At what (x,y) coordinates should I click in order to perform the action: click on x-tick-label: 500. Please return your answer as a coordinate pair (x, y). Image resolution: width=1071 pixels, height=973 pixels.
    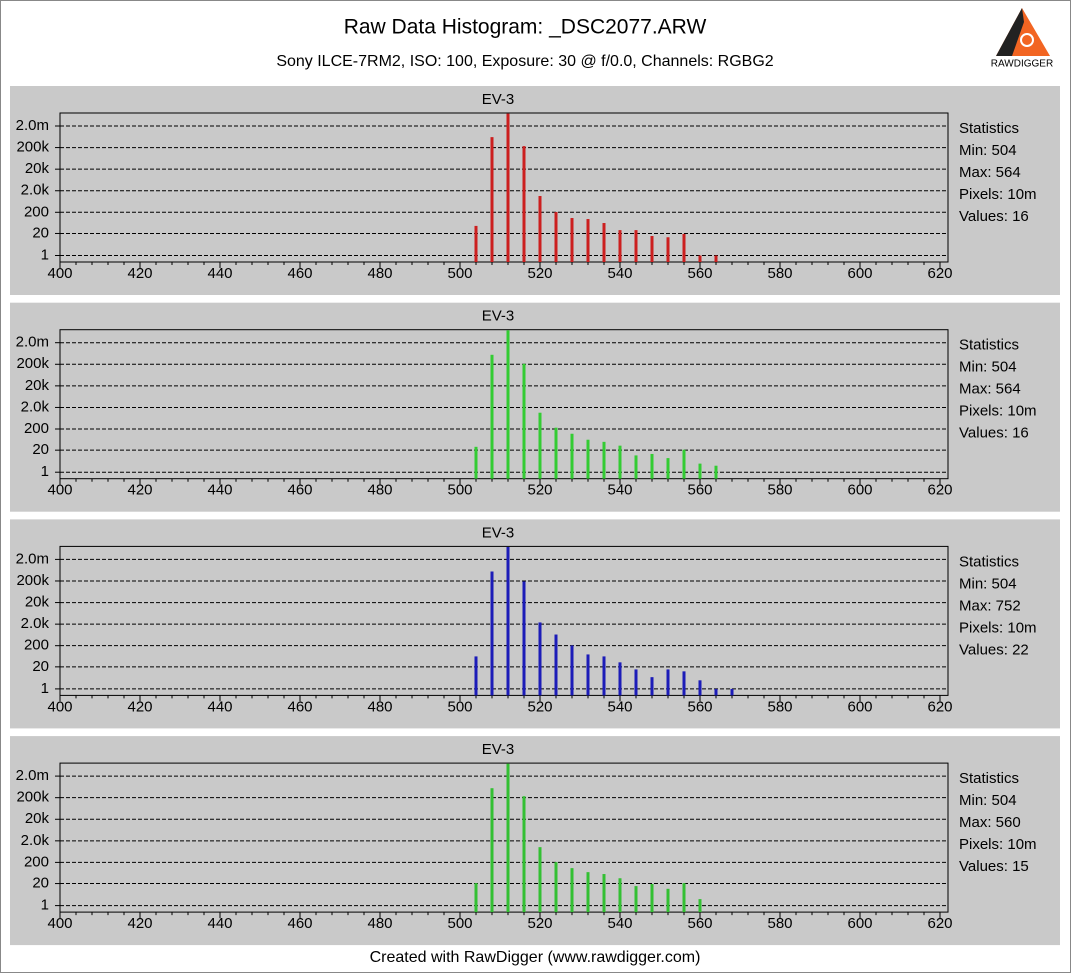
    Looking at the image, I should click on (459, 273).